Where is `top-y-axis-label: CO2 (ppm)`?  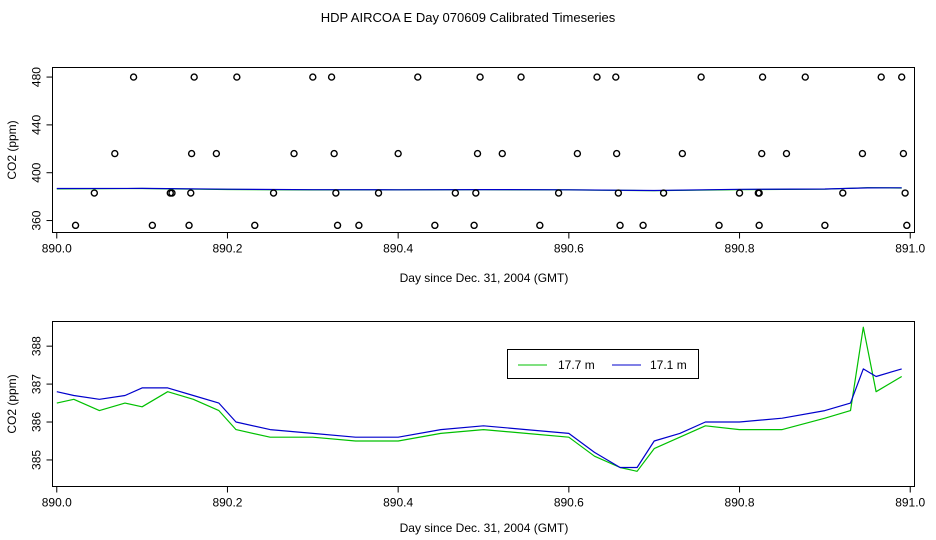
top-y-axis-label: CO2 (ppm) is located at coordinates (12, 149).